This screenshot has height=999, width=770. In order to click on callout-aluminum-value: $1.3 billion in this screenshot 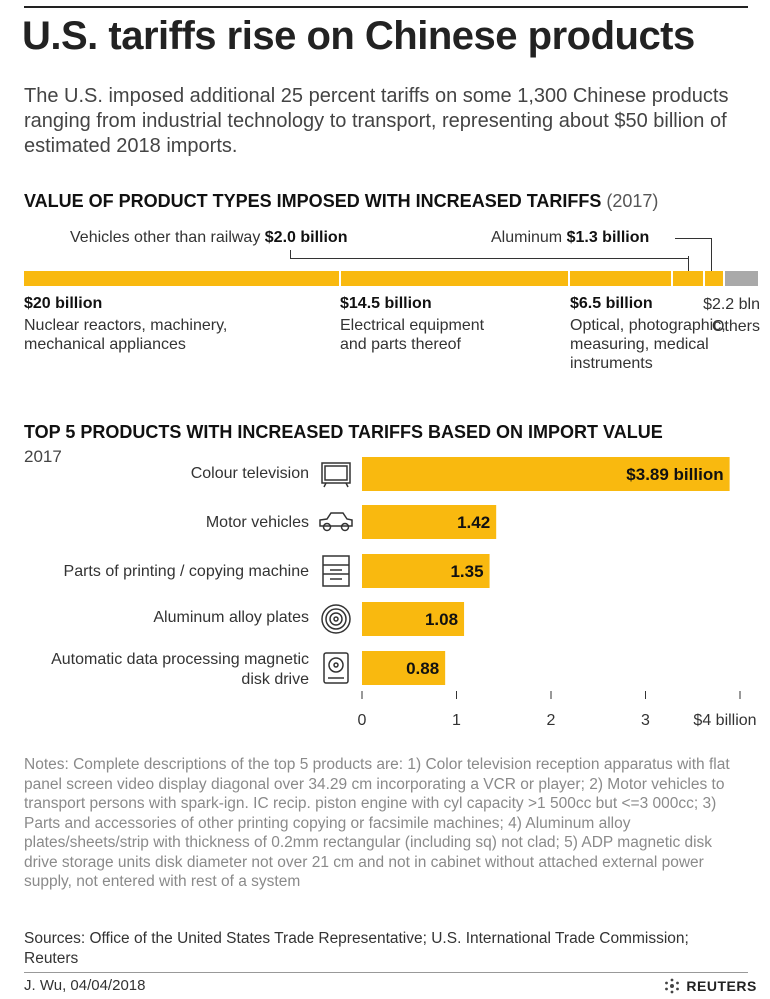, I will do `click(608, 237)`.